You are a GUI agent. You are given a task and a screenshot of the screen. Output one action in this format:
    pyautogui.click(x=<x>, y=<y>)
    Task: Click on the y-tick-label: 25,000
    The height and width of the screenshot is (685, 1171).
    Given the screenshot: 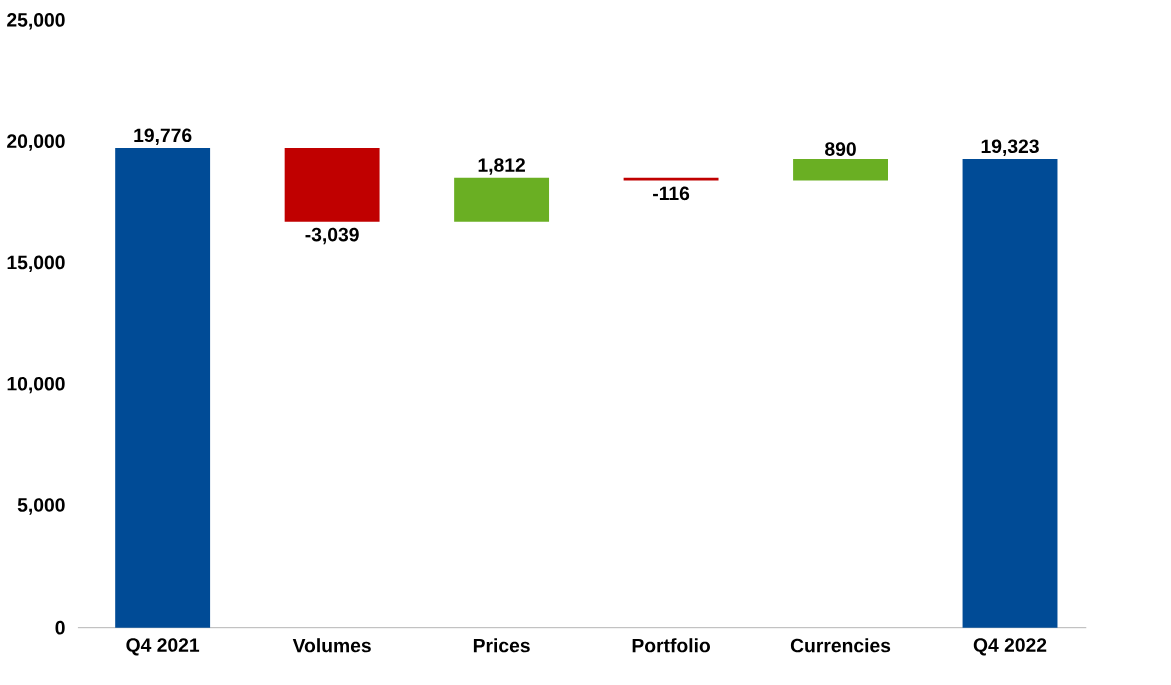 What is the action you would take?
    pyautogui.click(x=36, y=21)
    